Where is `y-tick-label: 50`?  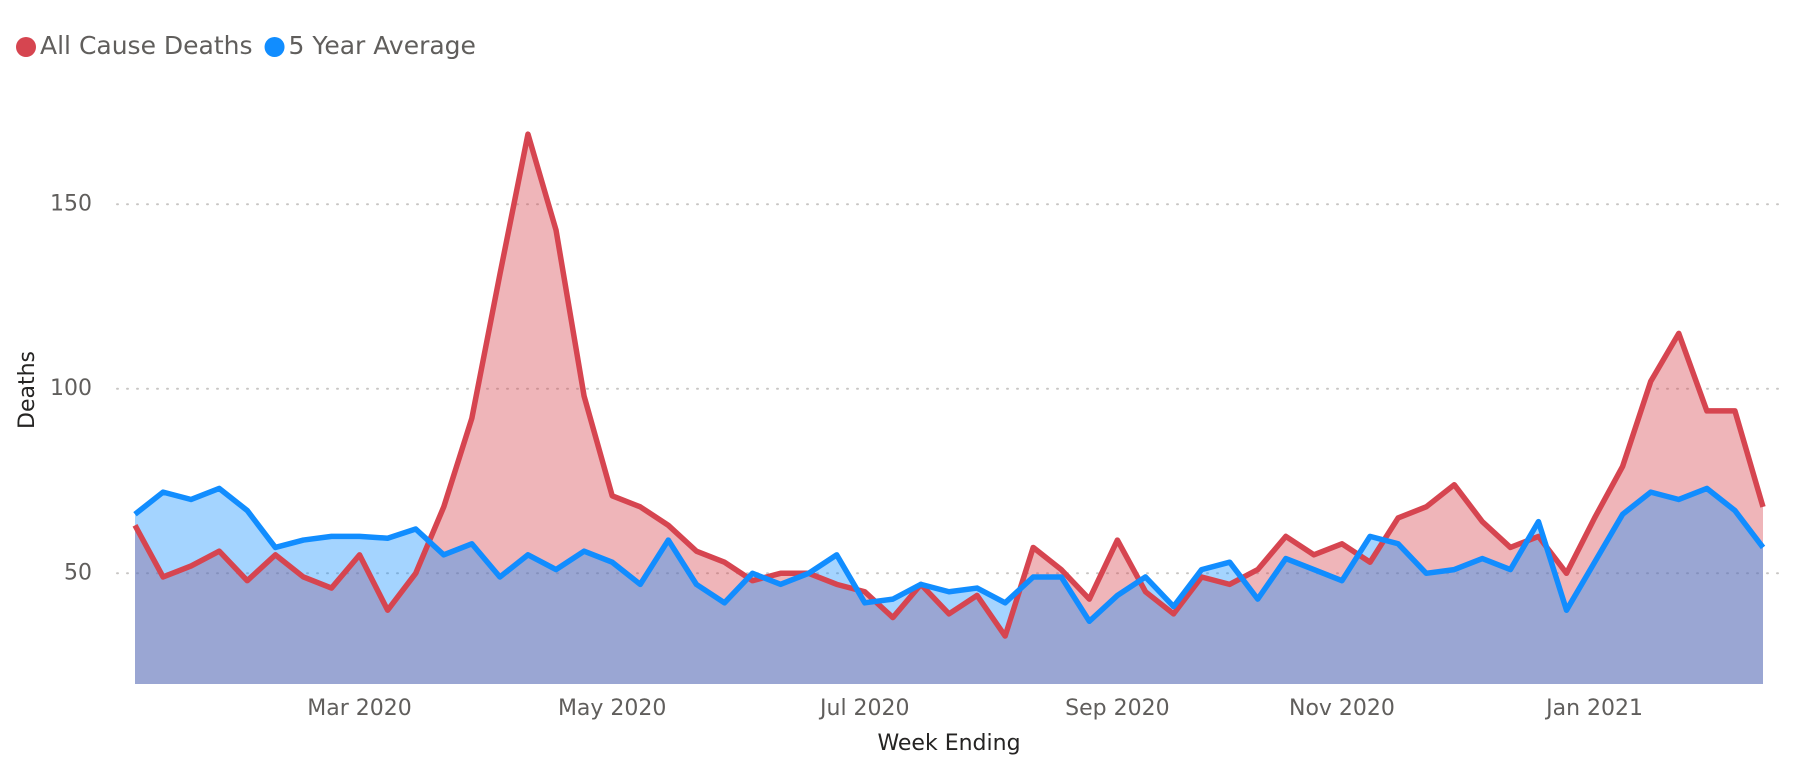 y-tick-label: 50 is located at coordinates (78, 572).